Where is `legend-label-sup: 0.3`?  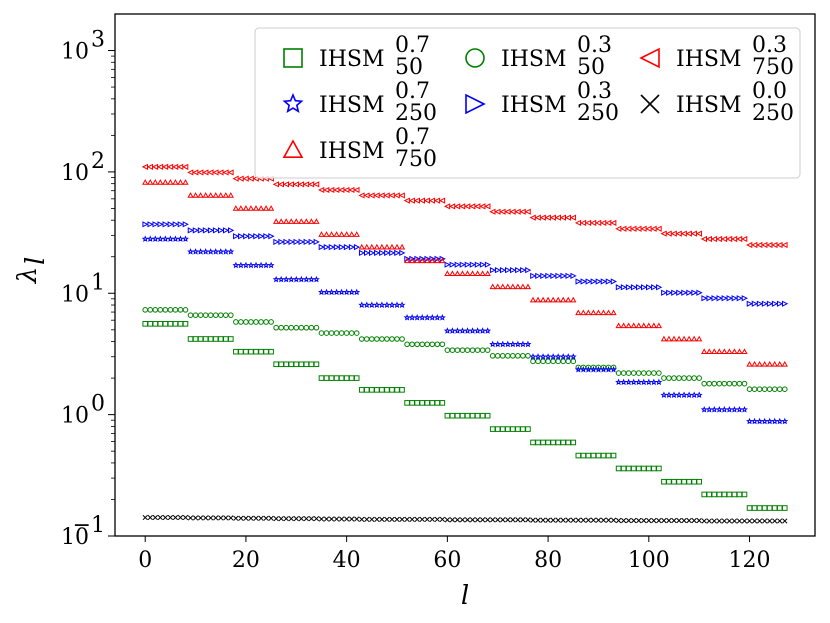
legend-label-sup: 0.3 is located at coordinates (594, 91).